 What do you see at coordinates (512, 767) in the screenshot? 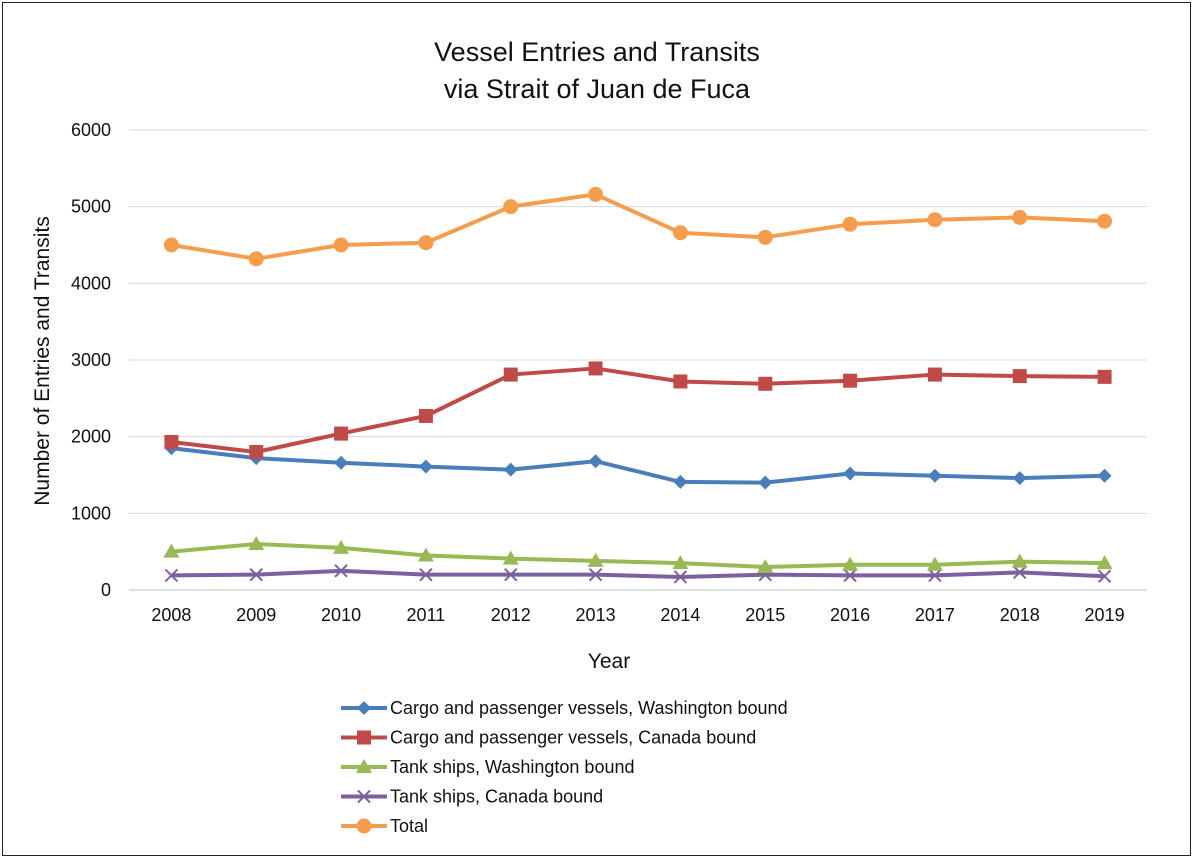
I see `legend-label: Tank ships, Washington bound` at bounding box center [512, 767].